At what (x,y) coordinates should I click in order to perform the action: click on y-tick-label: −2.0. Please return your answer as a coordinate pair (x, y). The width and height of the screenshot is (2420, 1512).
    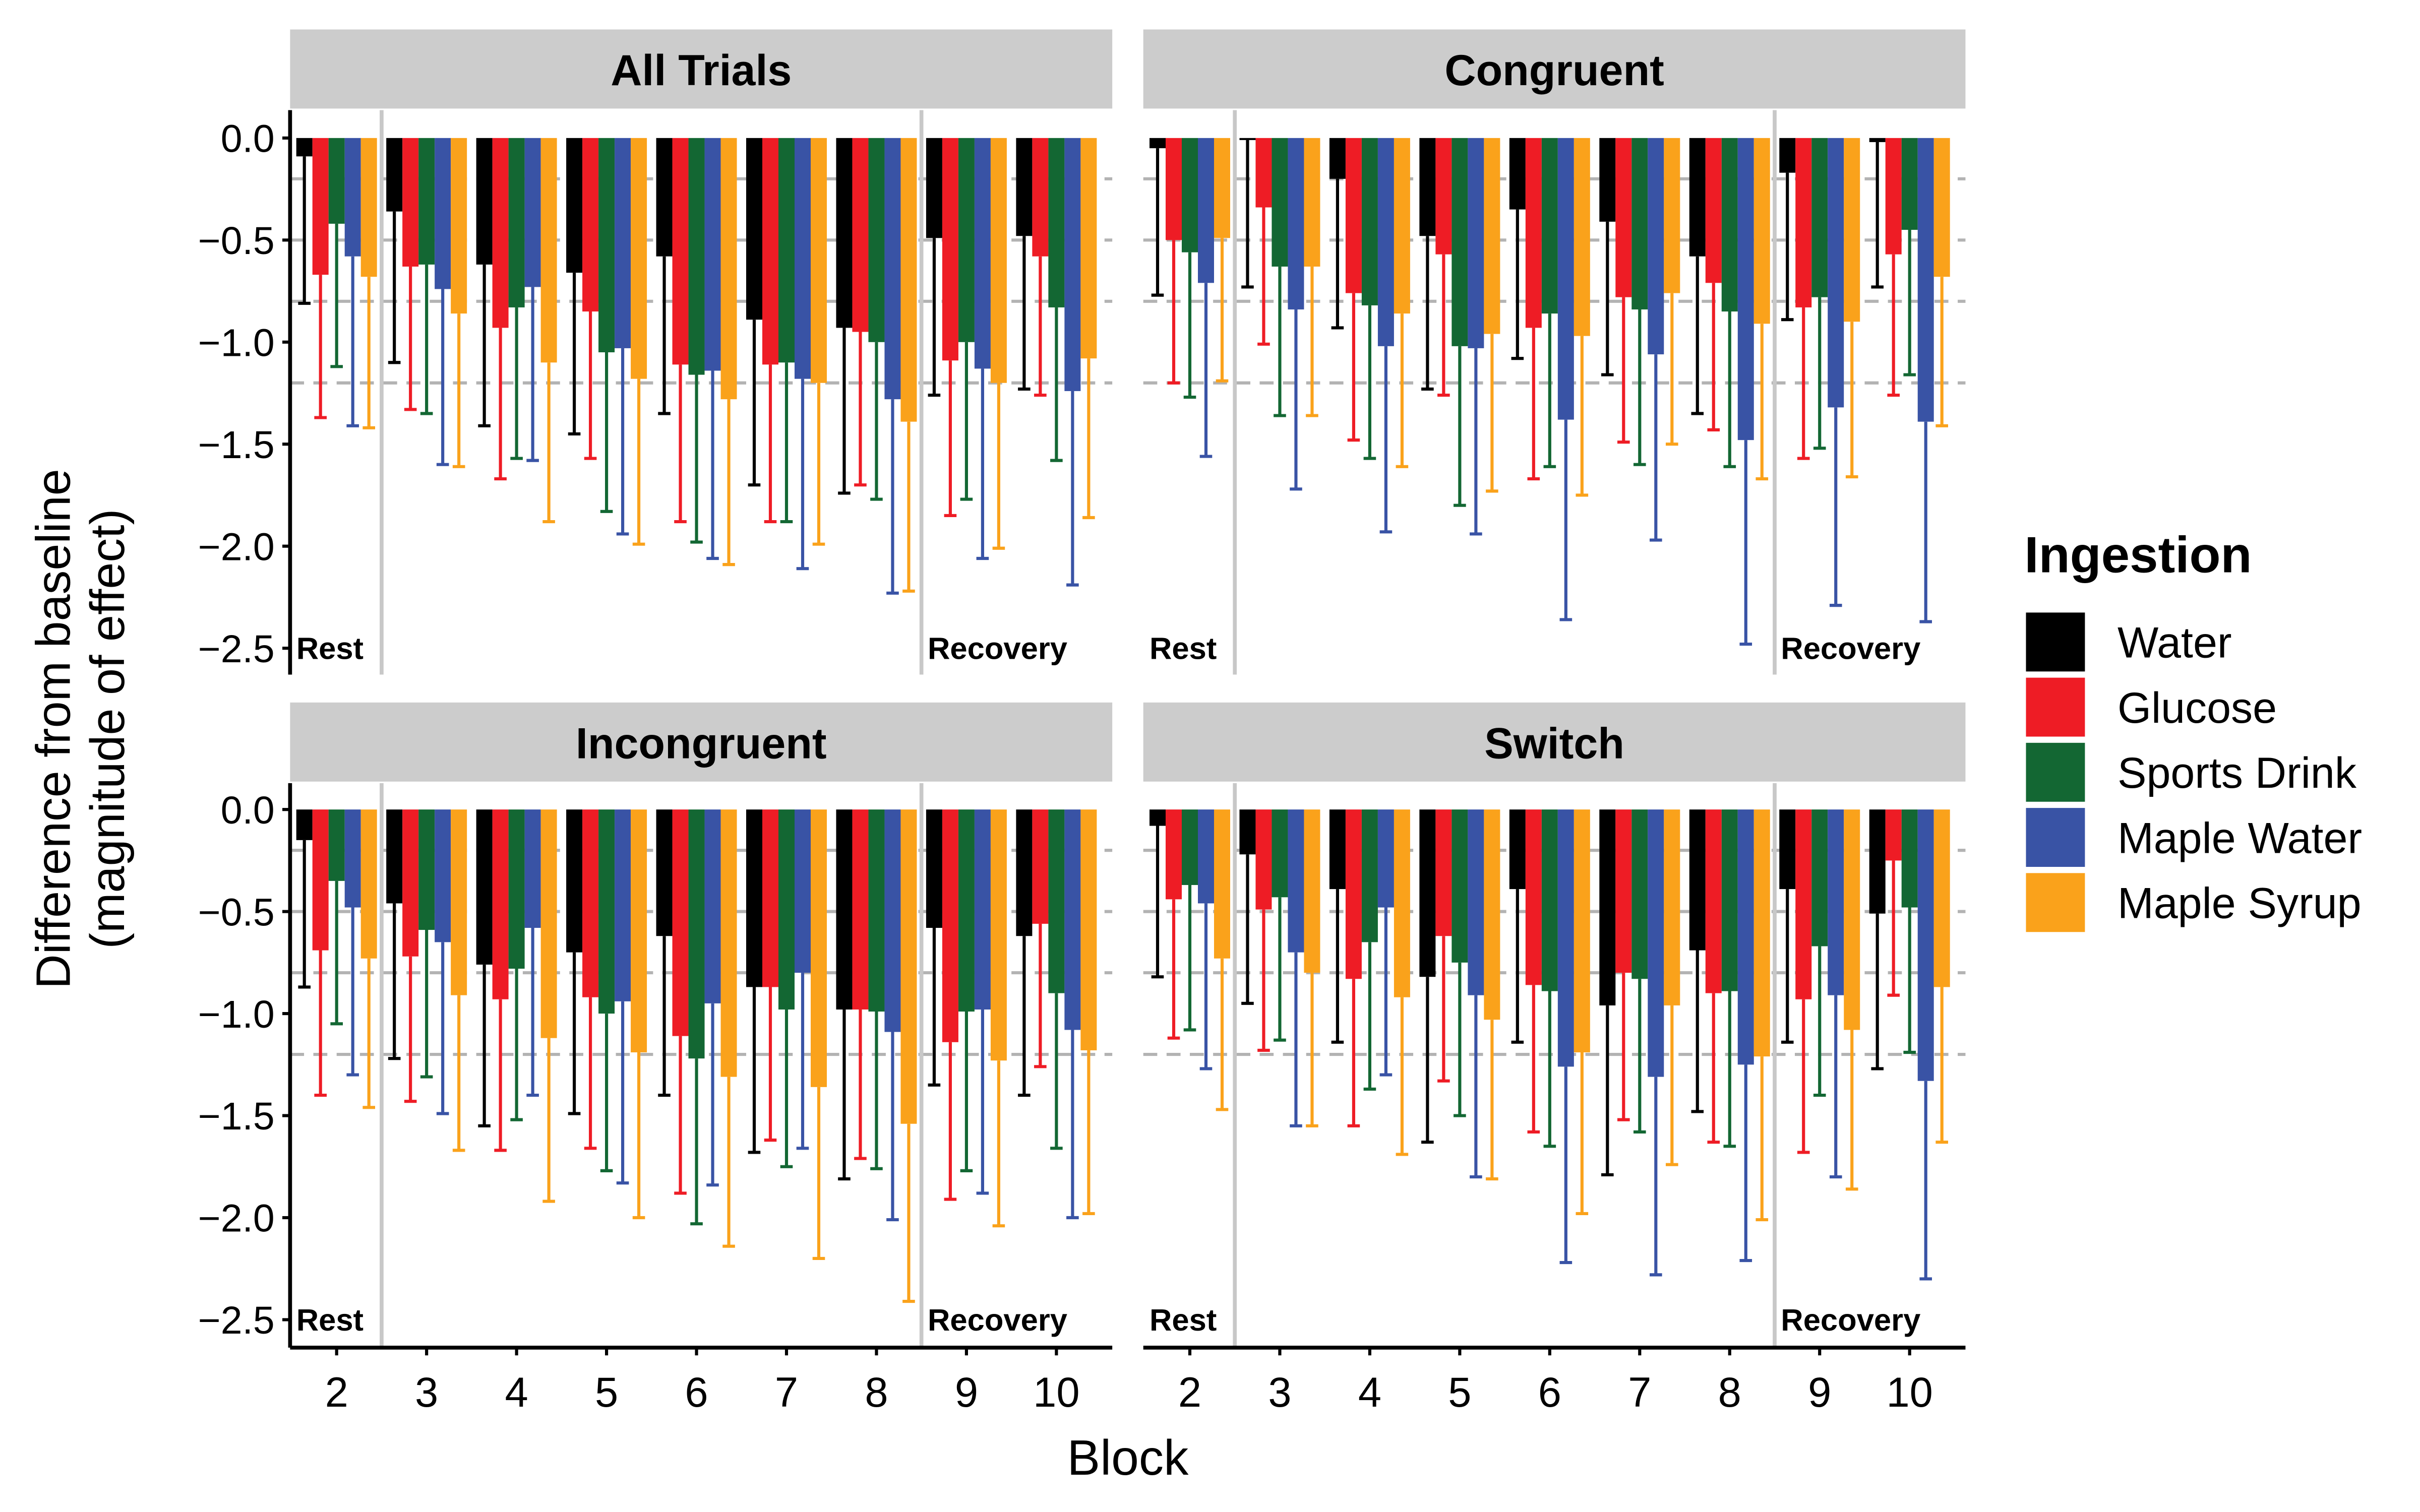
    Looking at the image, I should click on (236, 1218).